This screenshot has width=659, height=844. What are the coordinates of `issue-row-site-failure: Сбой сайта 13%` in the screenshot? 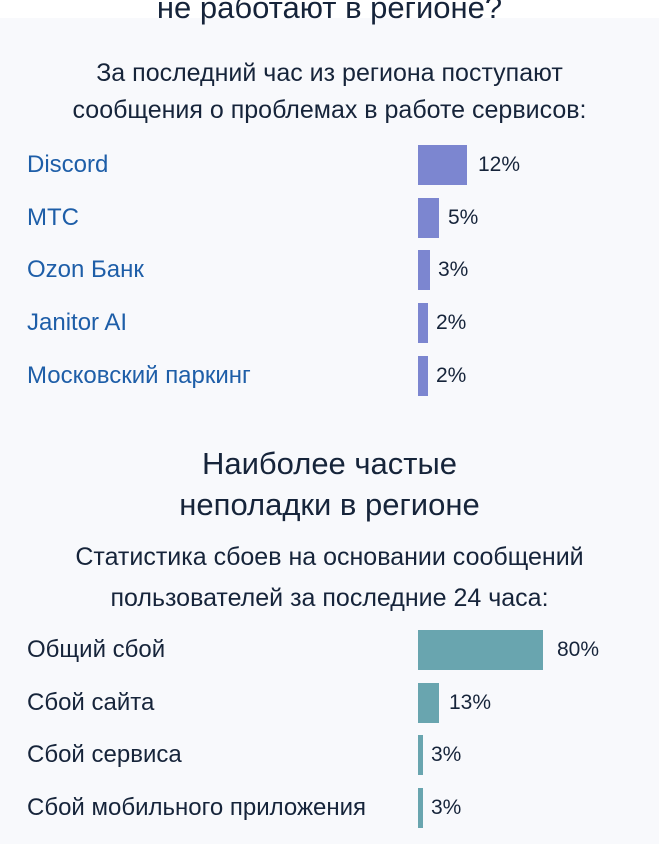 It's located at (329, 703).